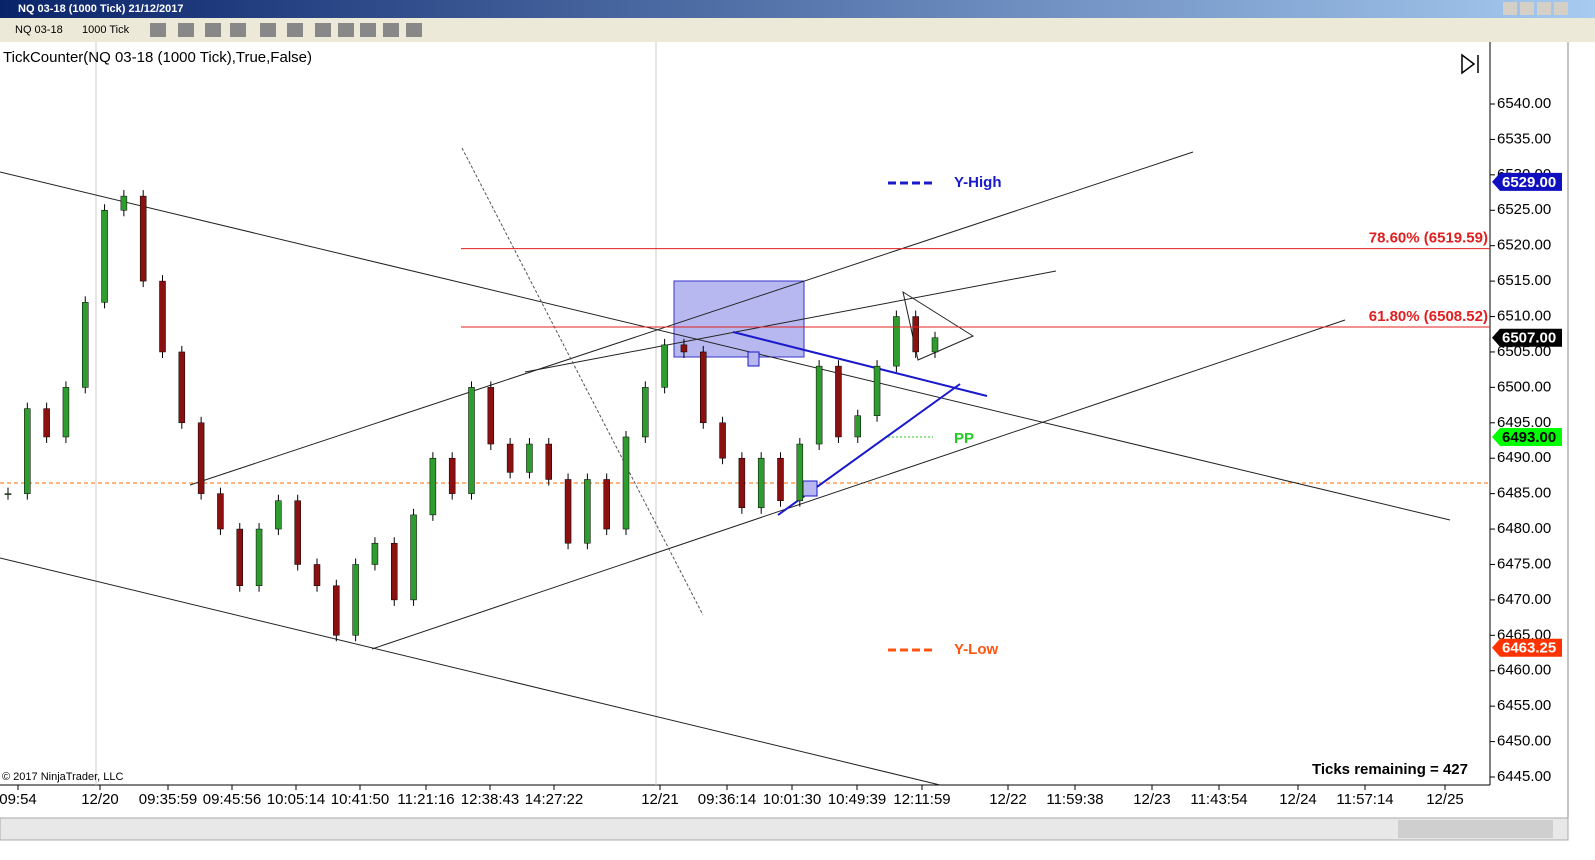  I want to click on x-tick-label: 09:54, so click(18, 799).